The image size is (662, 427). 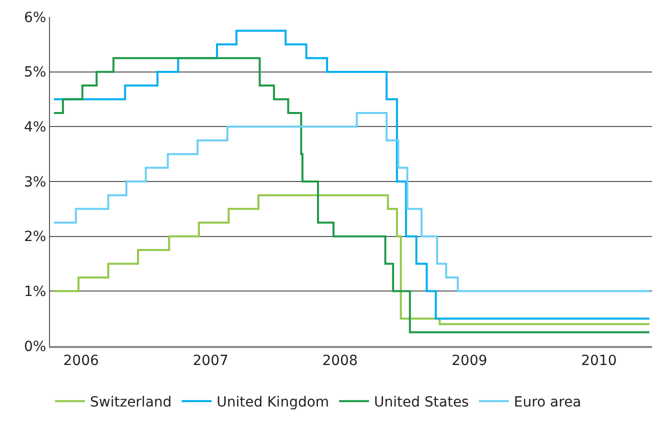 I want to click on legend-label: United States, so click(x=421, y=402).